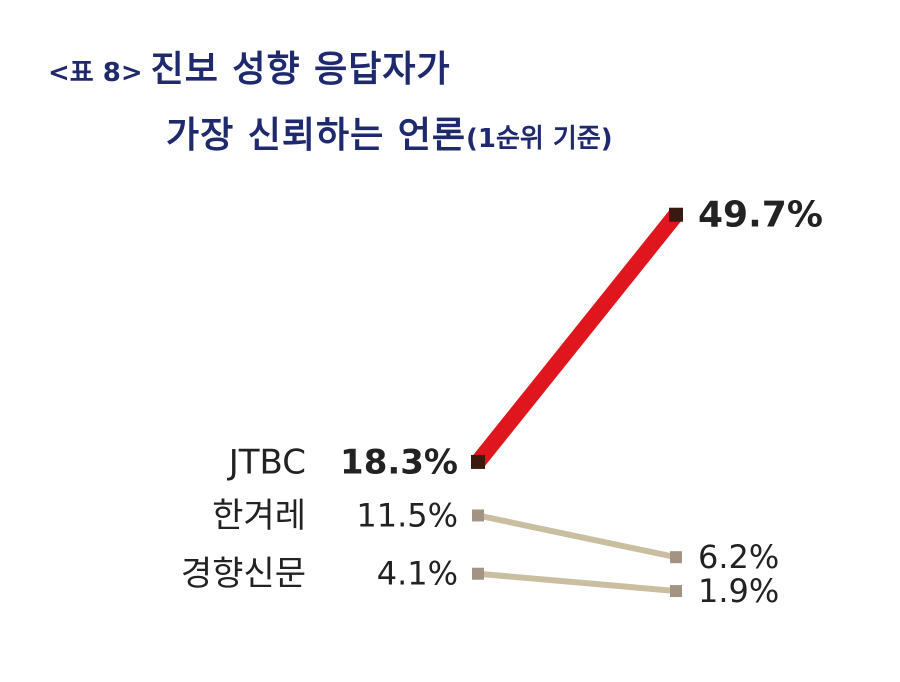 This screenshot has height=682, width=900. Describe the element at coordinates (266, 462) in the screenshot. I see `series-1-name: JTBC` at that location.